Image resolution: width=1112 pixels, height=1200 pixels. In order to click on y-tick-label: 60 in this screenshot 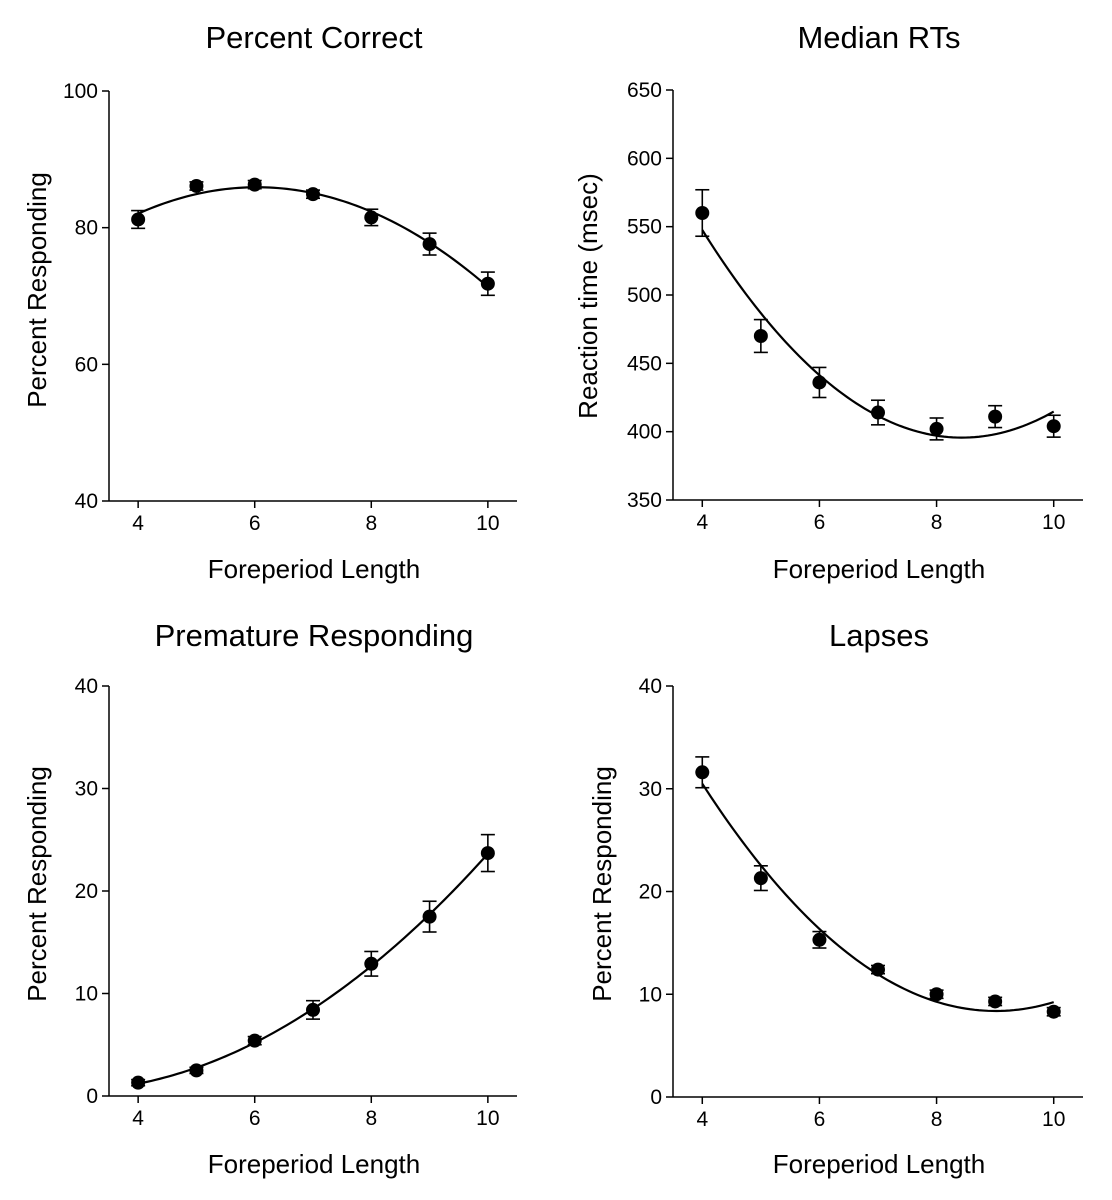, I will do `click(86, 364)`.